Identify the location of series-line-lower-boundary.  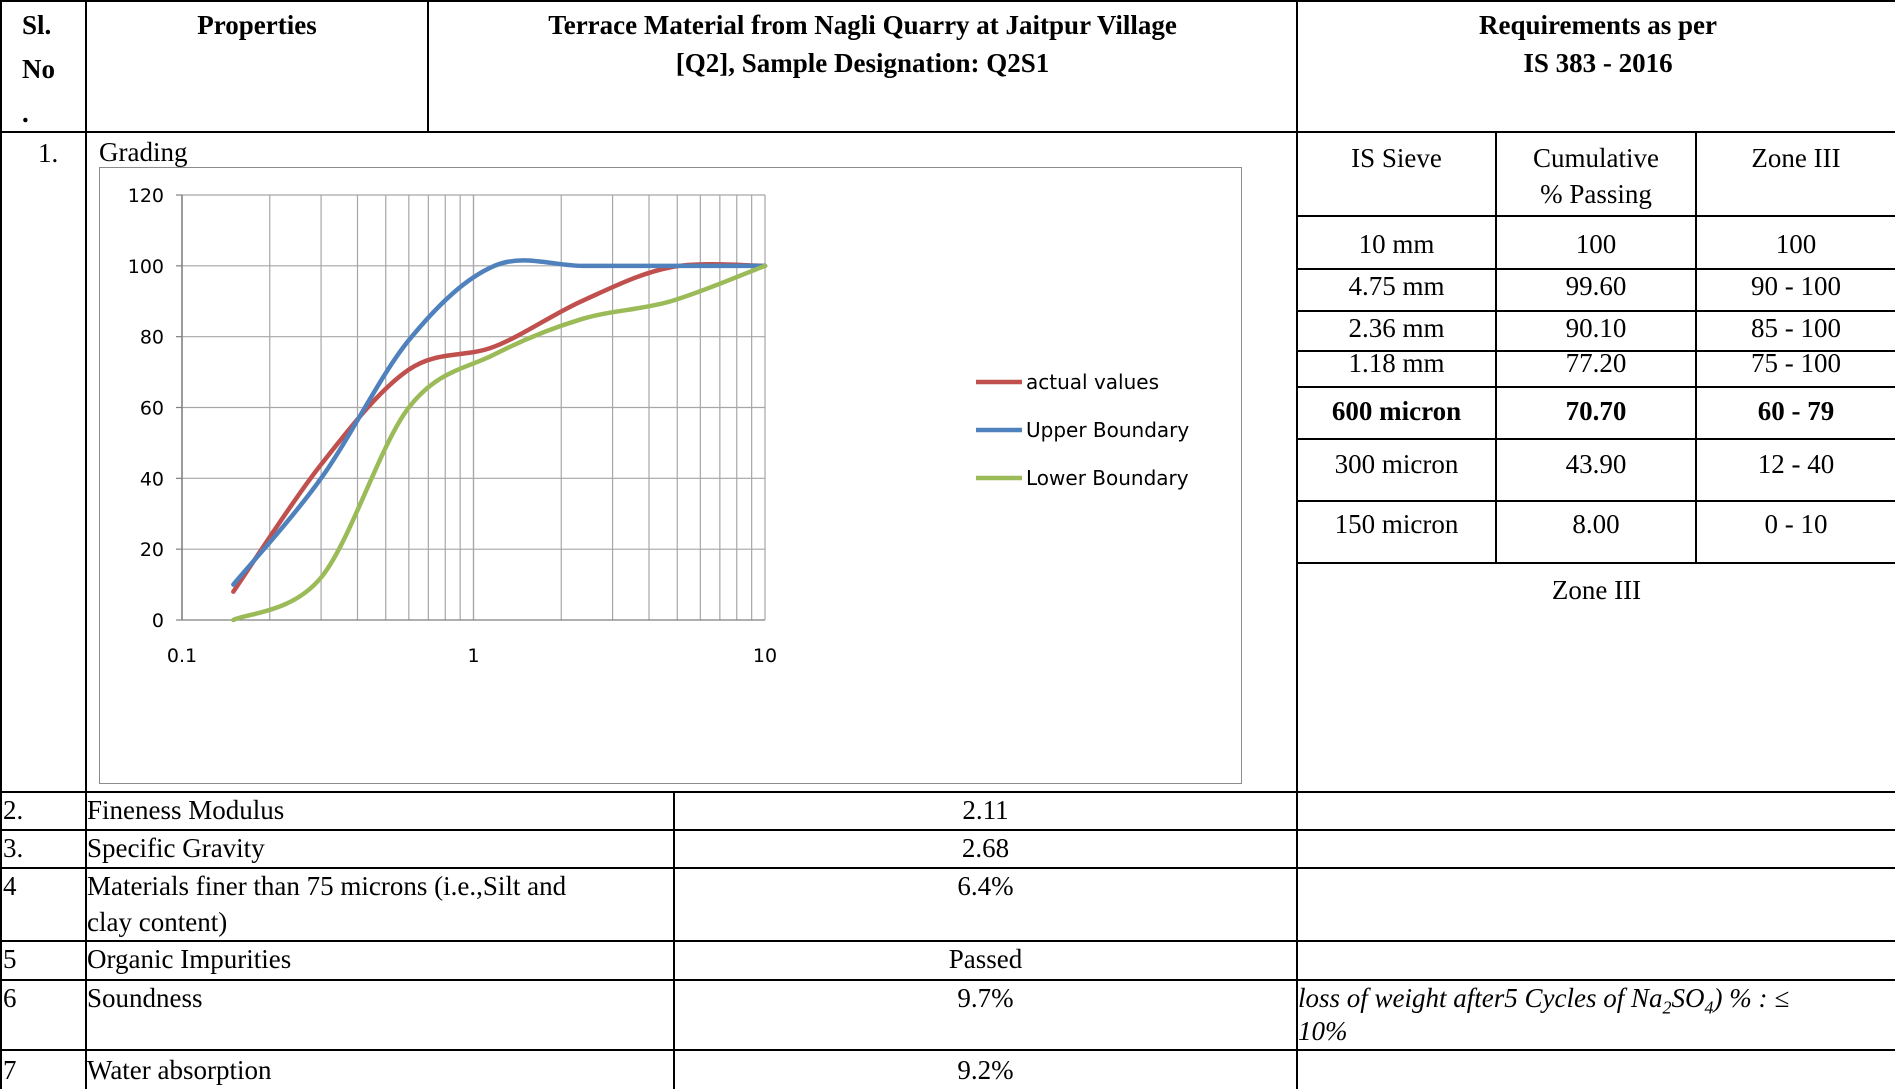
(499, 443).